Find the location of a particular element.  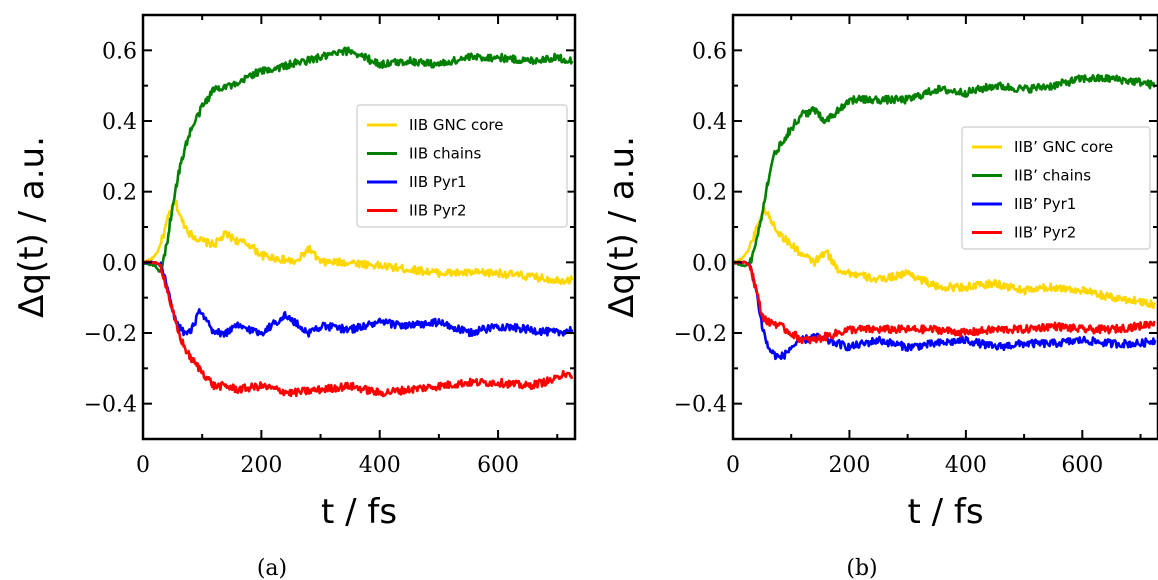

panel-caption: (a) is located at coordinates (272, 568).